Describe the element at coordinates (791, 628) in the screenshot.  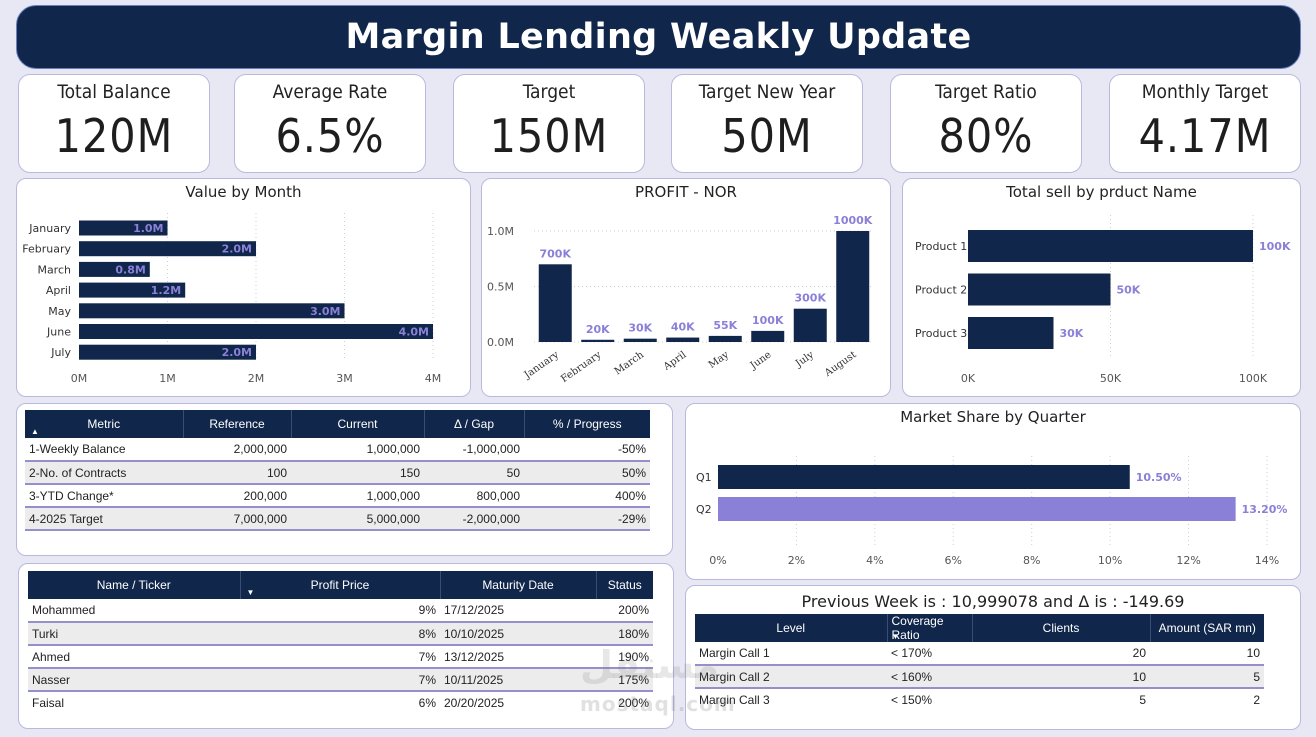
I see `column-header-level: Level` at that location.